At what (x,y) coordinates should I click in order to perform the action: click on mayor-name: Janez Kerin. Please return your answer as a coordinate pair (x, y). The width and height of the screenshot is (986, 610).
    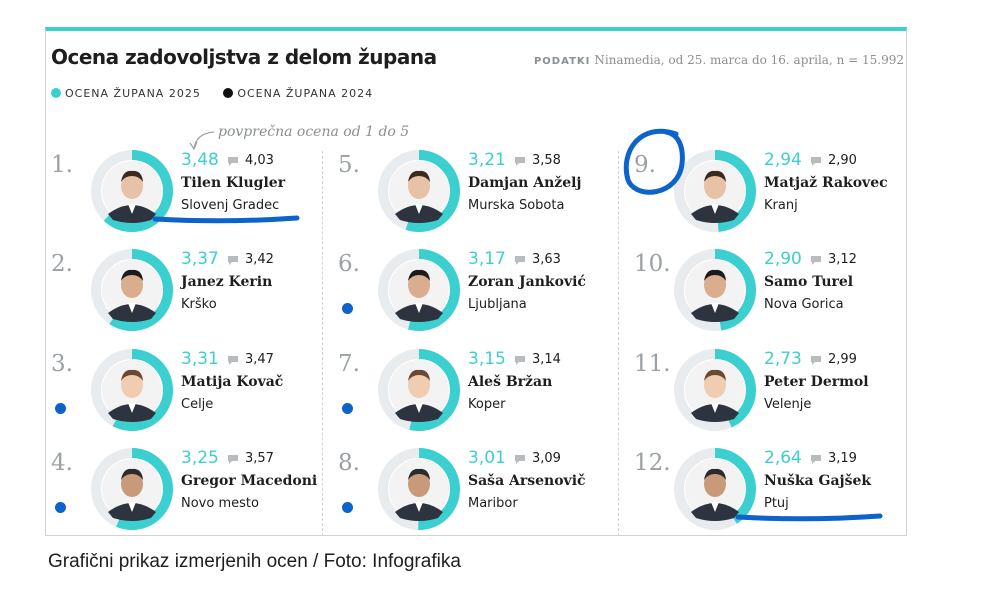
    Looking at the image, I should click on (227, 282).